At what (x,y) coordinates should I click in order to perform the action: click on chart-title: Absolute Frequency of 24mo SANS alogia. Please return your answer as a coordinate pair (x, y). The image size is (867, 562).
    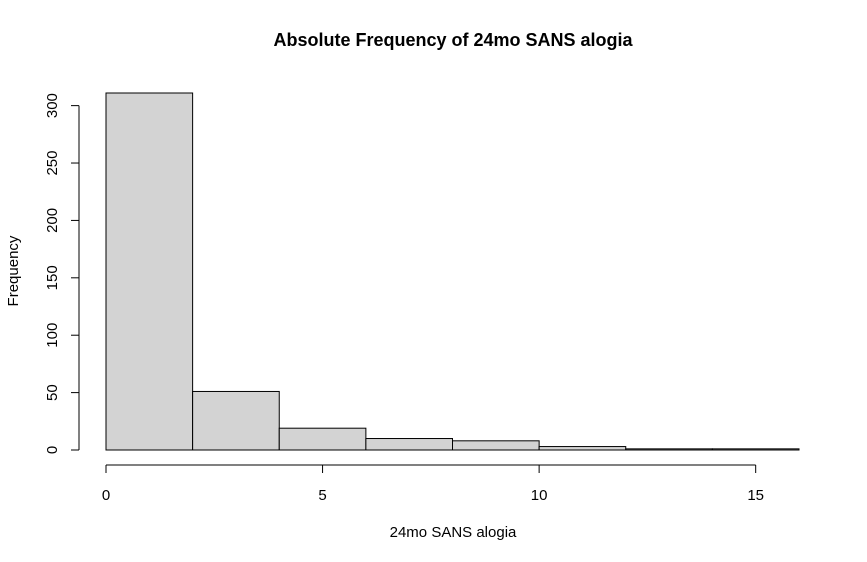
    Looking at the image, I should click on (453, 40).